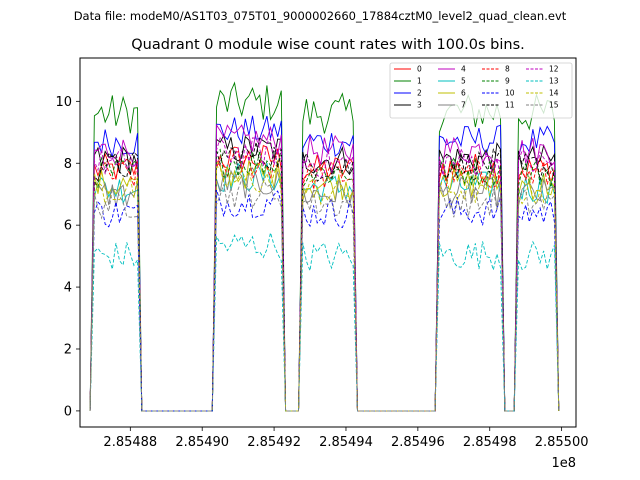 The image size is (640, 480). I want to click on x-tick-label: 2.85492, so click(274, 442).